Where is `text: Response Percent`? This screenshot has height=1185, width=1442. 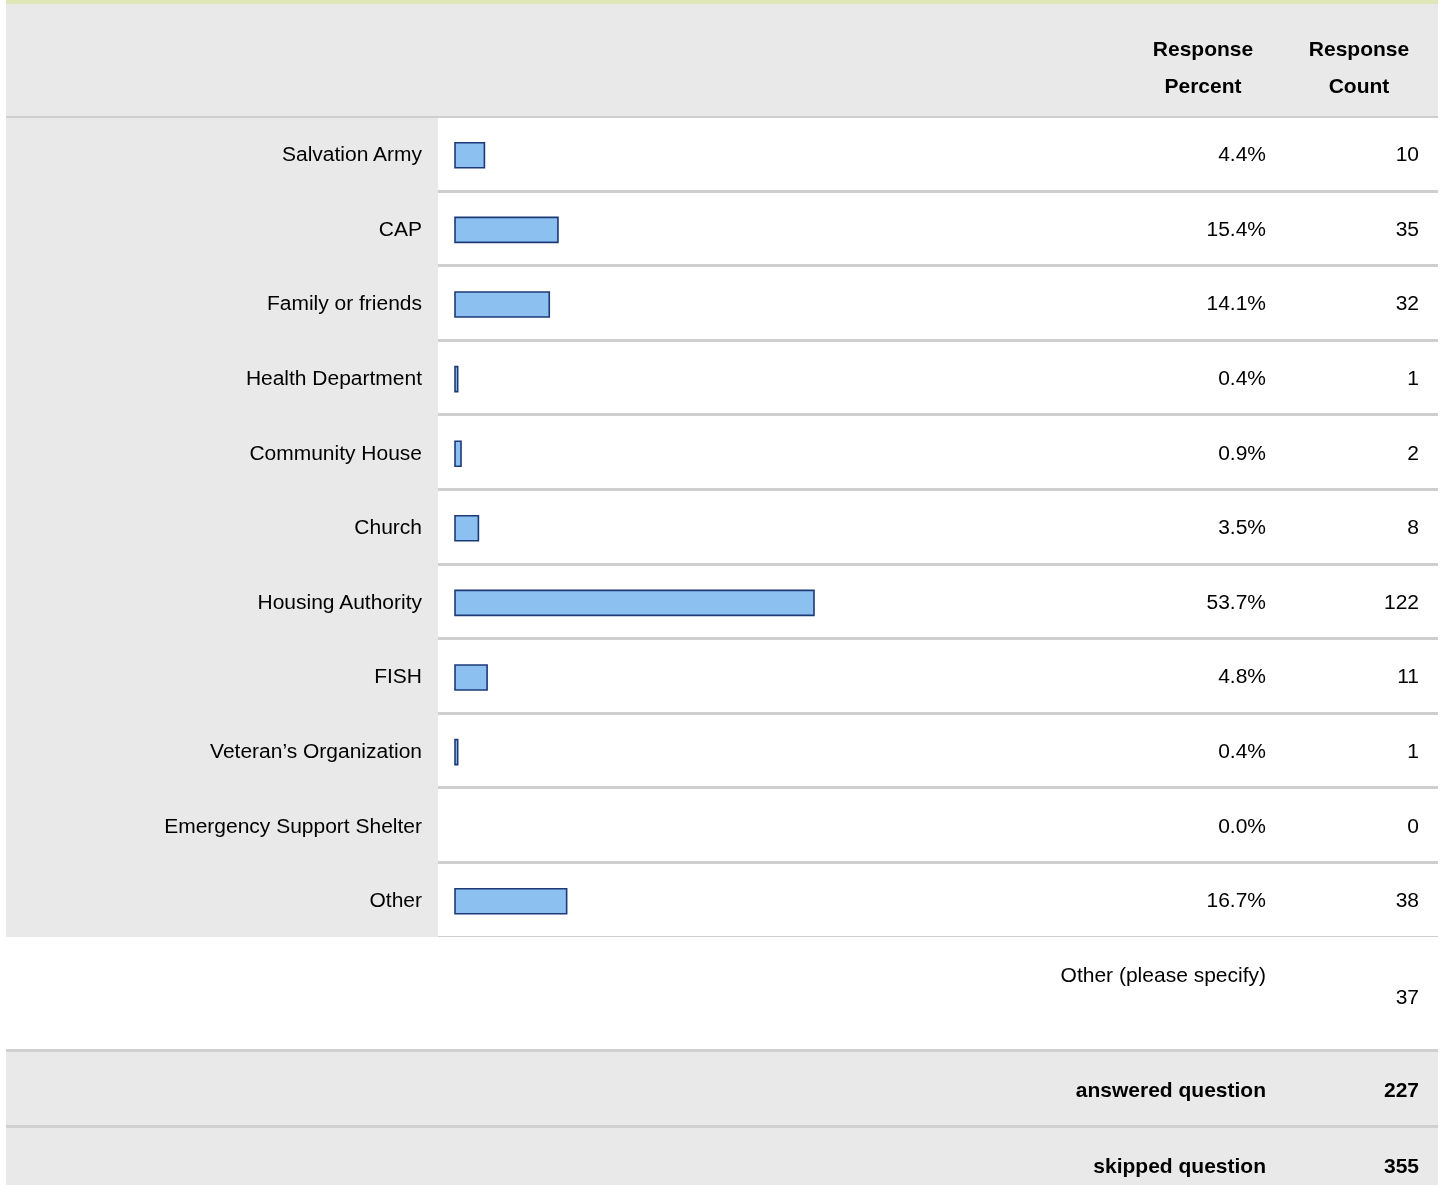 text: Response Percent is located at coordinates (1203, 67).